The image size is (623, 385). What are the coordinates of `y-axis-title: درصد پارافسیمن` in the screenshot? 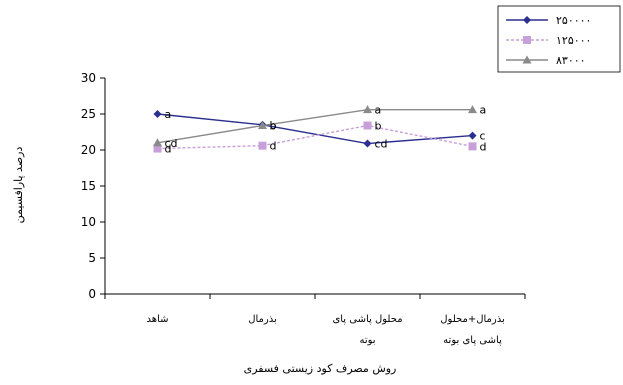 It's located at (18, 185).